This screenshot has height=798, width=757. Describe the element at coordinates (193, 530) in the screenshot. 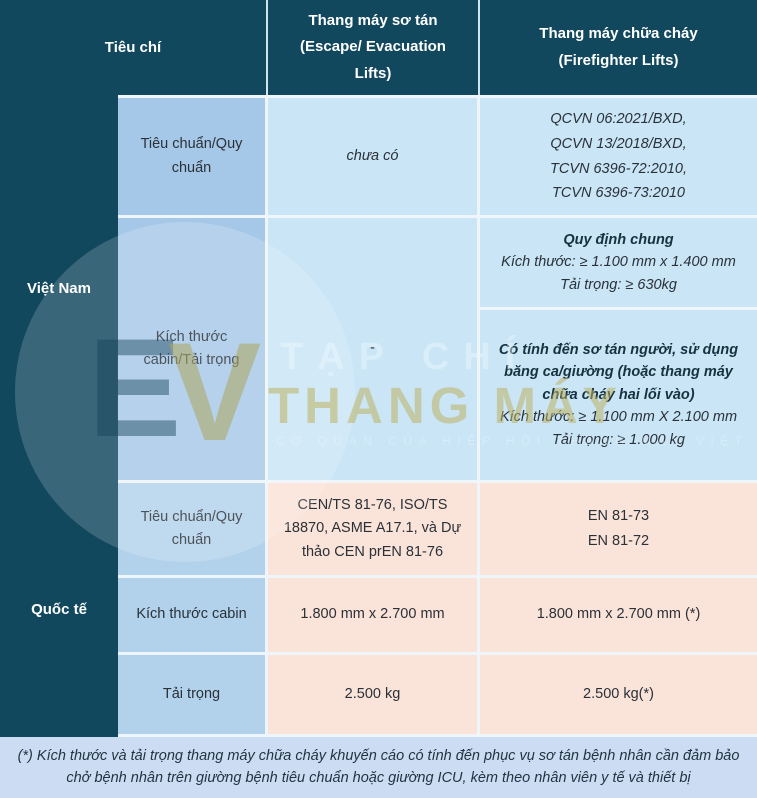

I see `intl-standards-label: Tiêu chuẩn/Quy chuẩn` at that location.